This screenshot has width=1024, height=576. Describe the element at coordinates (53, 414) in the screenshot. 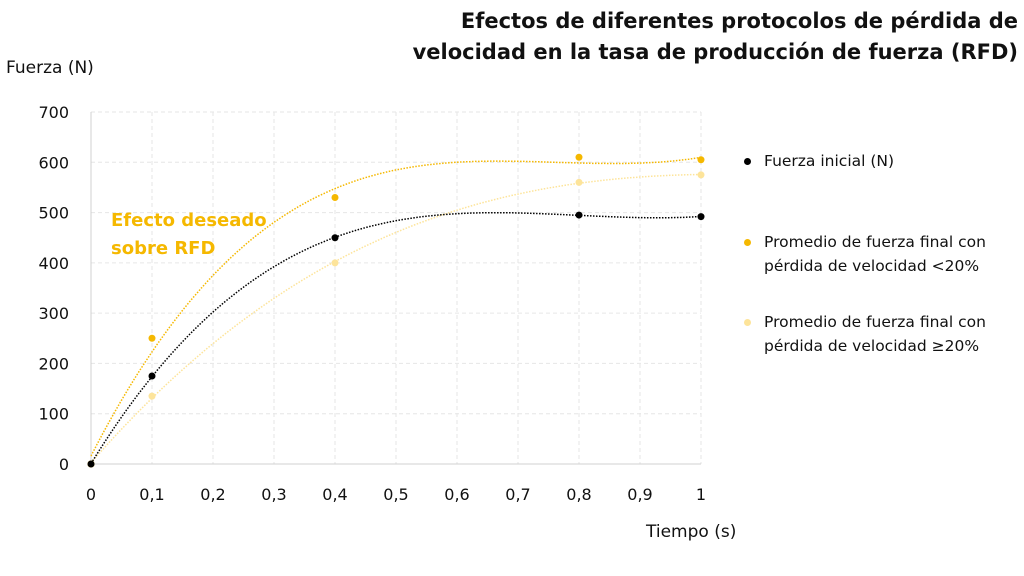

I see `y-tick-label: 100` at that location.